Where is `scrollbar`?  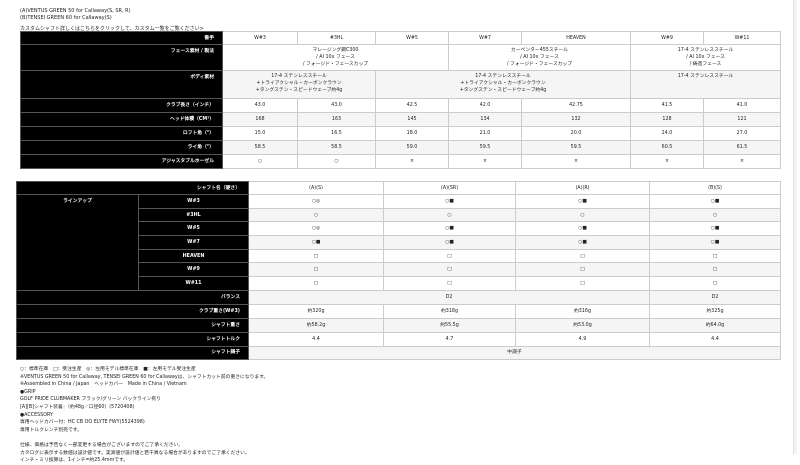
scrollbar is located at coordinates (795, 227).